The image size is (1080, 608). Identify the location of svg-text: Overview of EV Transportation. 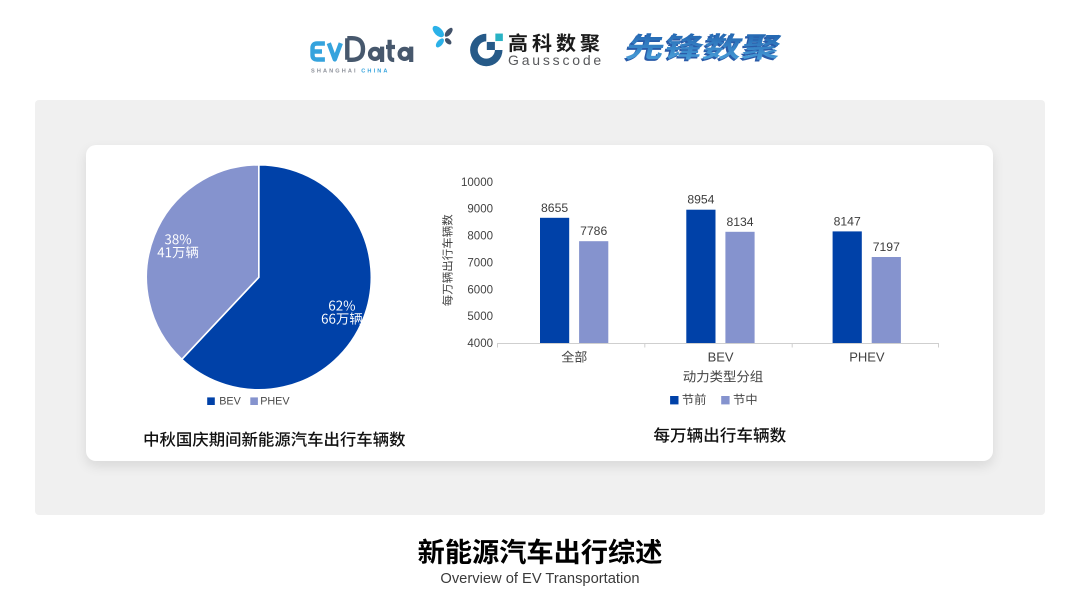
(539, 579).